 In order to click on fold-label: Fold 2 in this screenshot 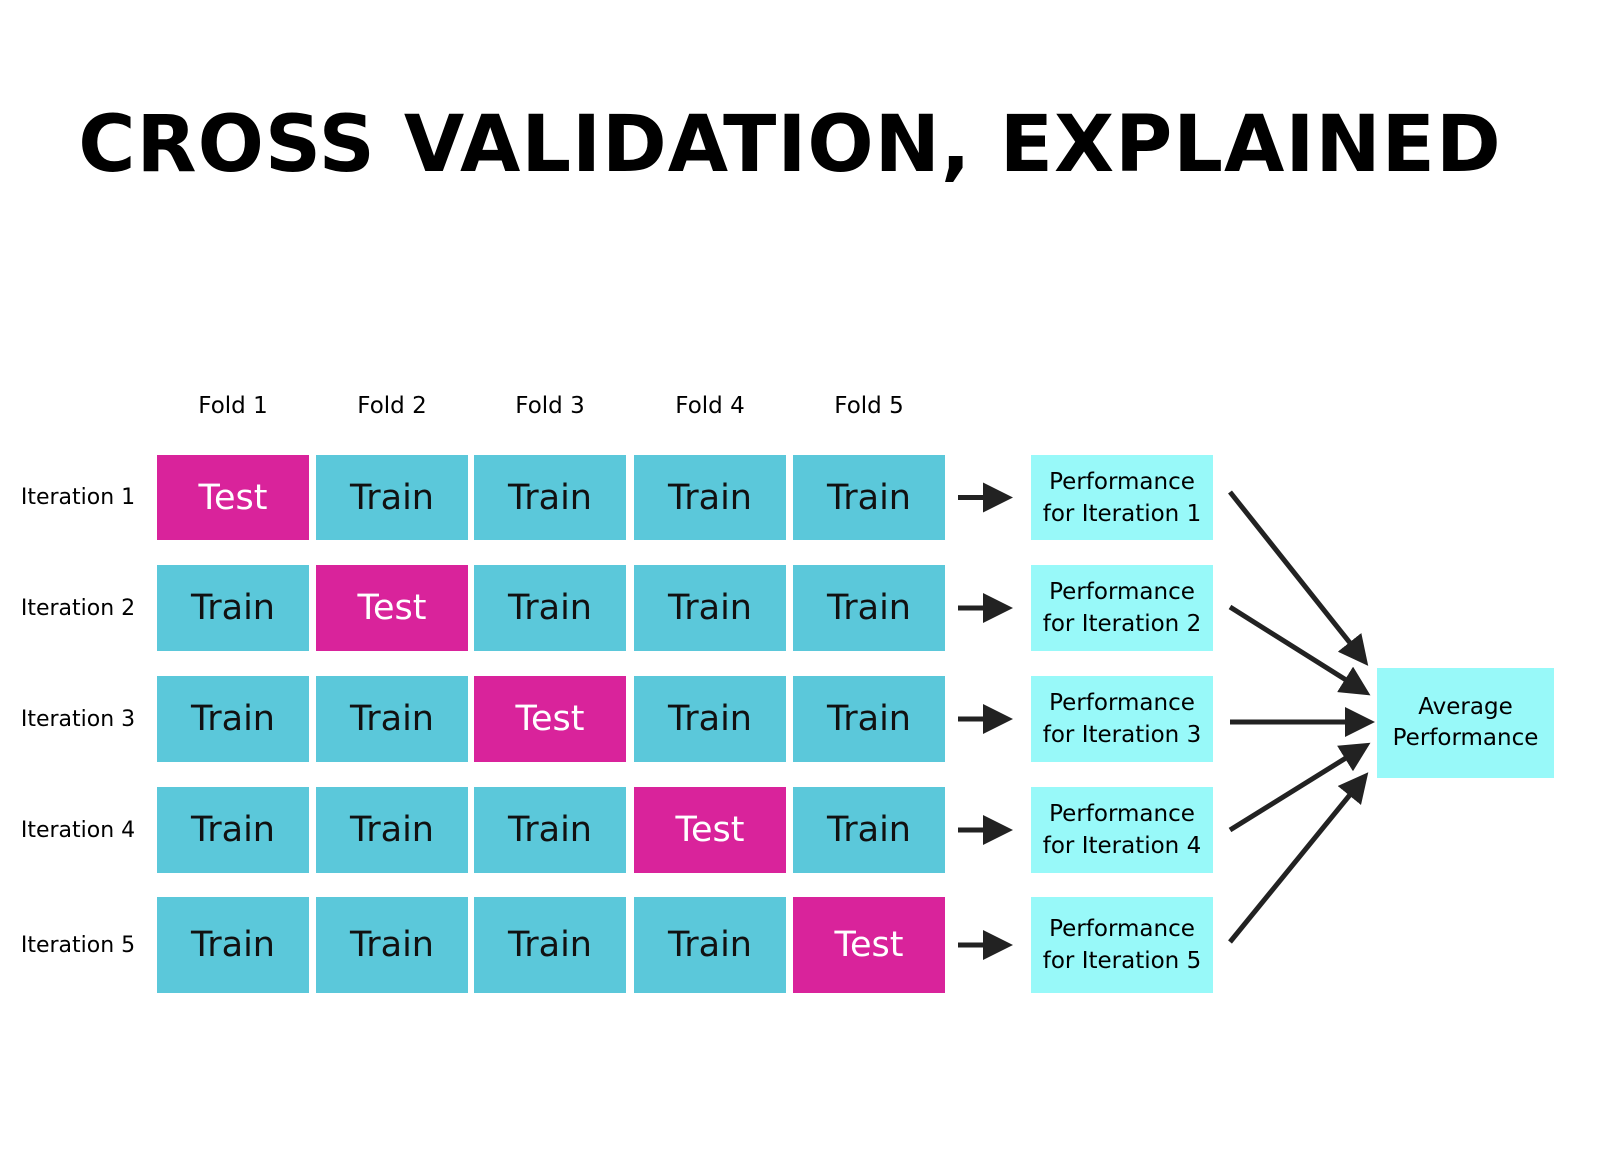, I will do `click(392, 406)`.